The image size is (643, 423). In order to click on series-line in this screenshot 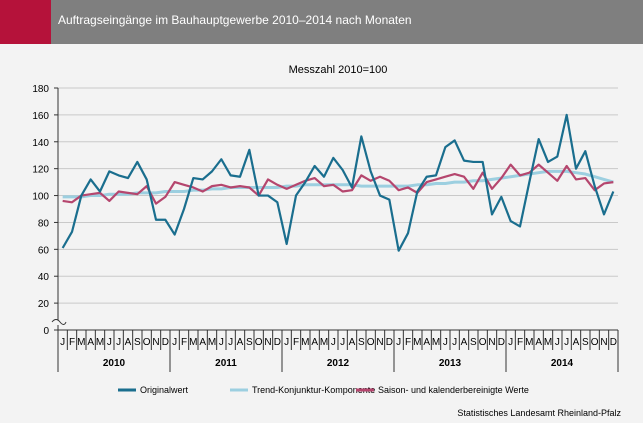, I will do `click(338, 184)`.